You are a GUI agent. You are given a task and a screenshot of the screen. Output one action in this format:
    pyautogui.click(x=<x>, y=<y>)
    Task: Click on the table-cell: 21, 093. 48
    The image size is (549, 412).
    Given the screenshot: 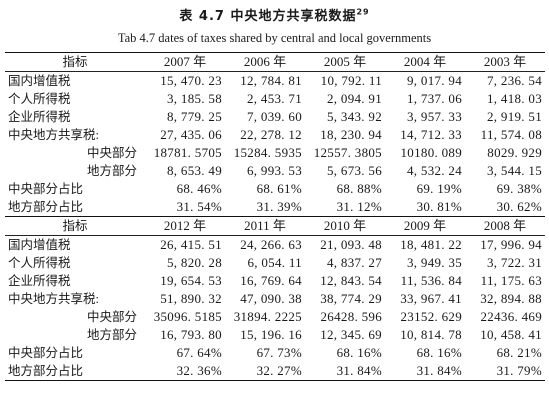 What is the action you would take?
    pyautogui.click(x=351, y=244)
    